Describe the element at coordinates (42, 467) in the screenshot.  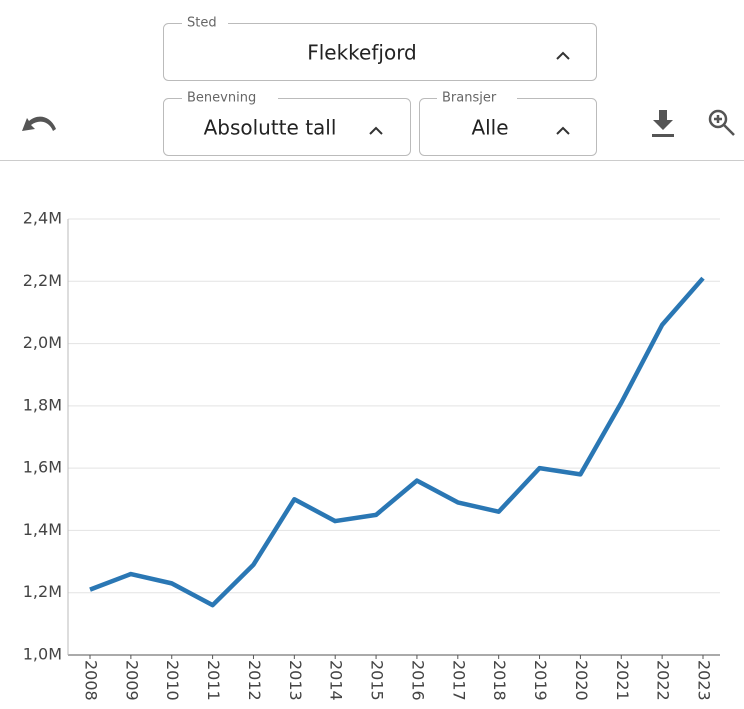
I see `y-tick-label: 1,6M` at that location.